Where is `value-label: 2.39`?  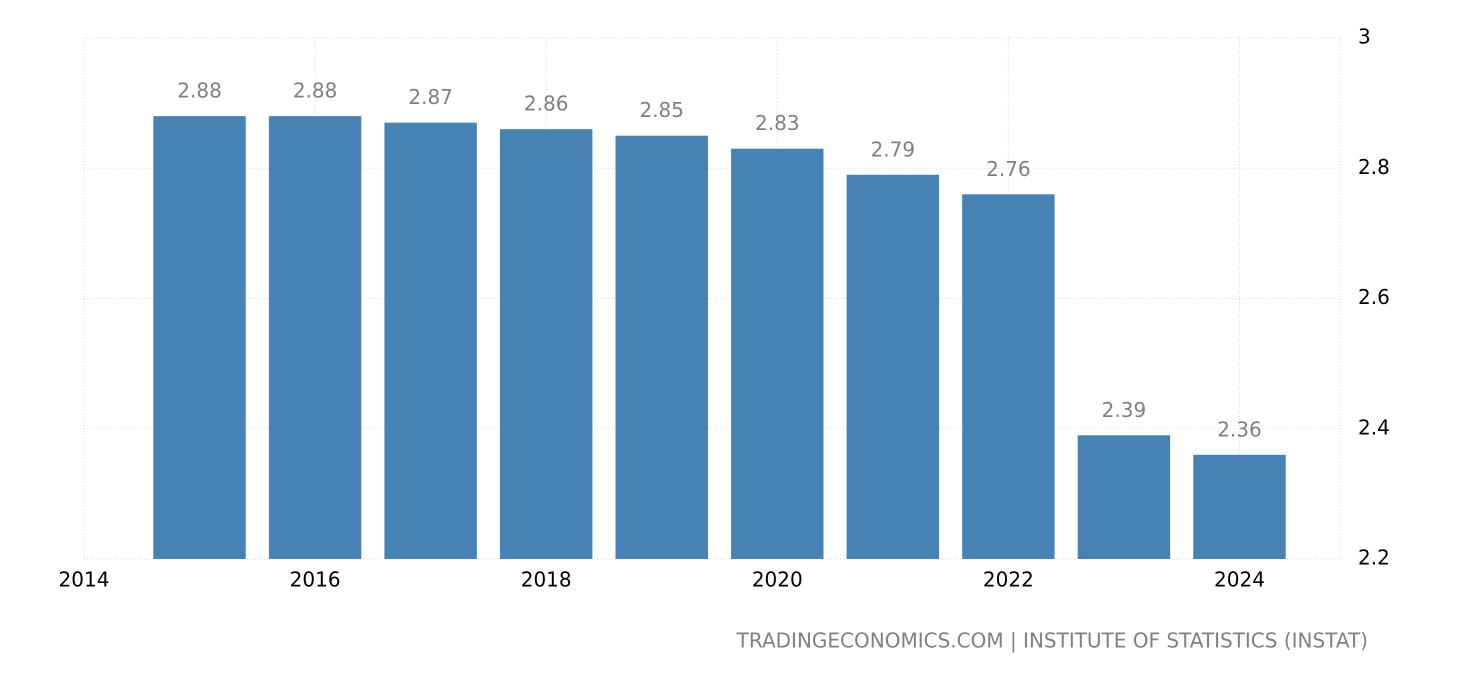 value-label: 2.39 is located at coordinates (1124, 410).